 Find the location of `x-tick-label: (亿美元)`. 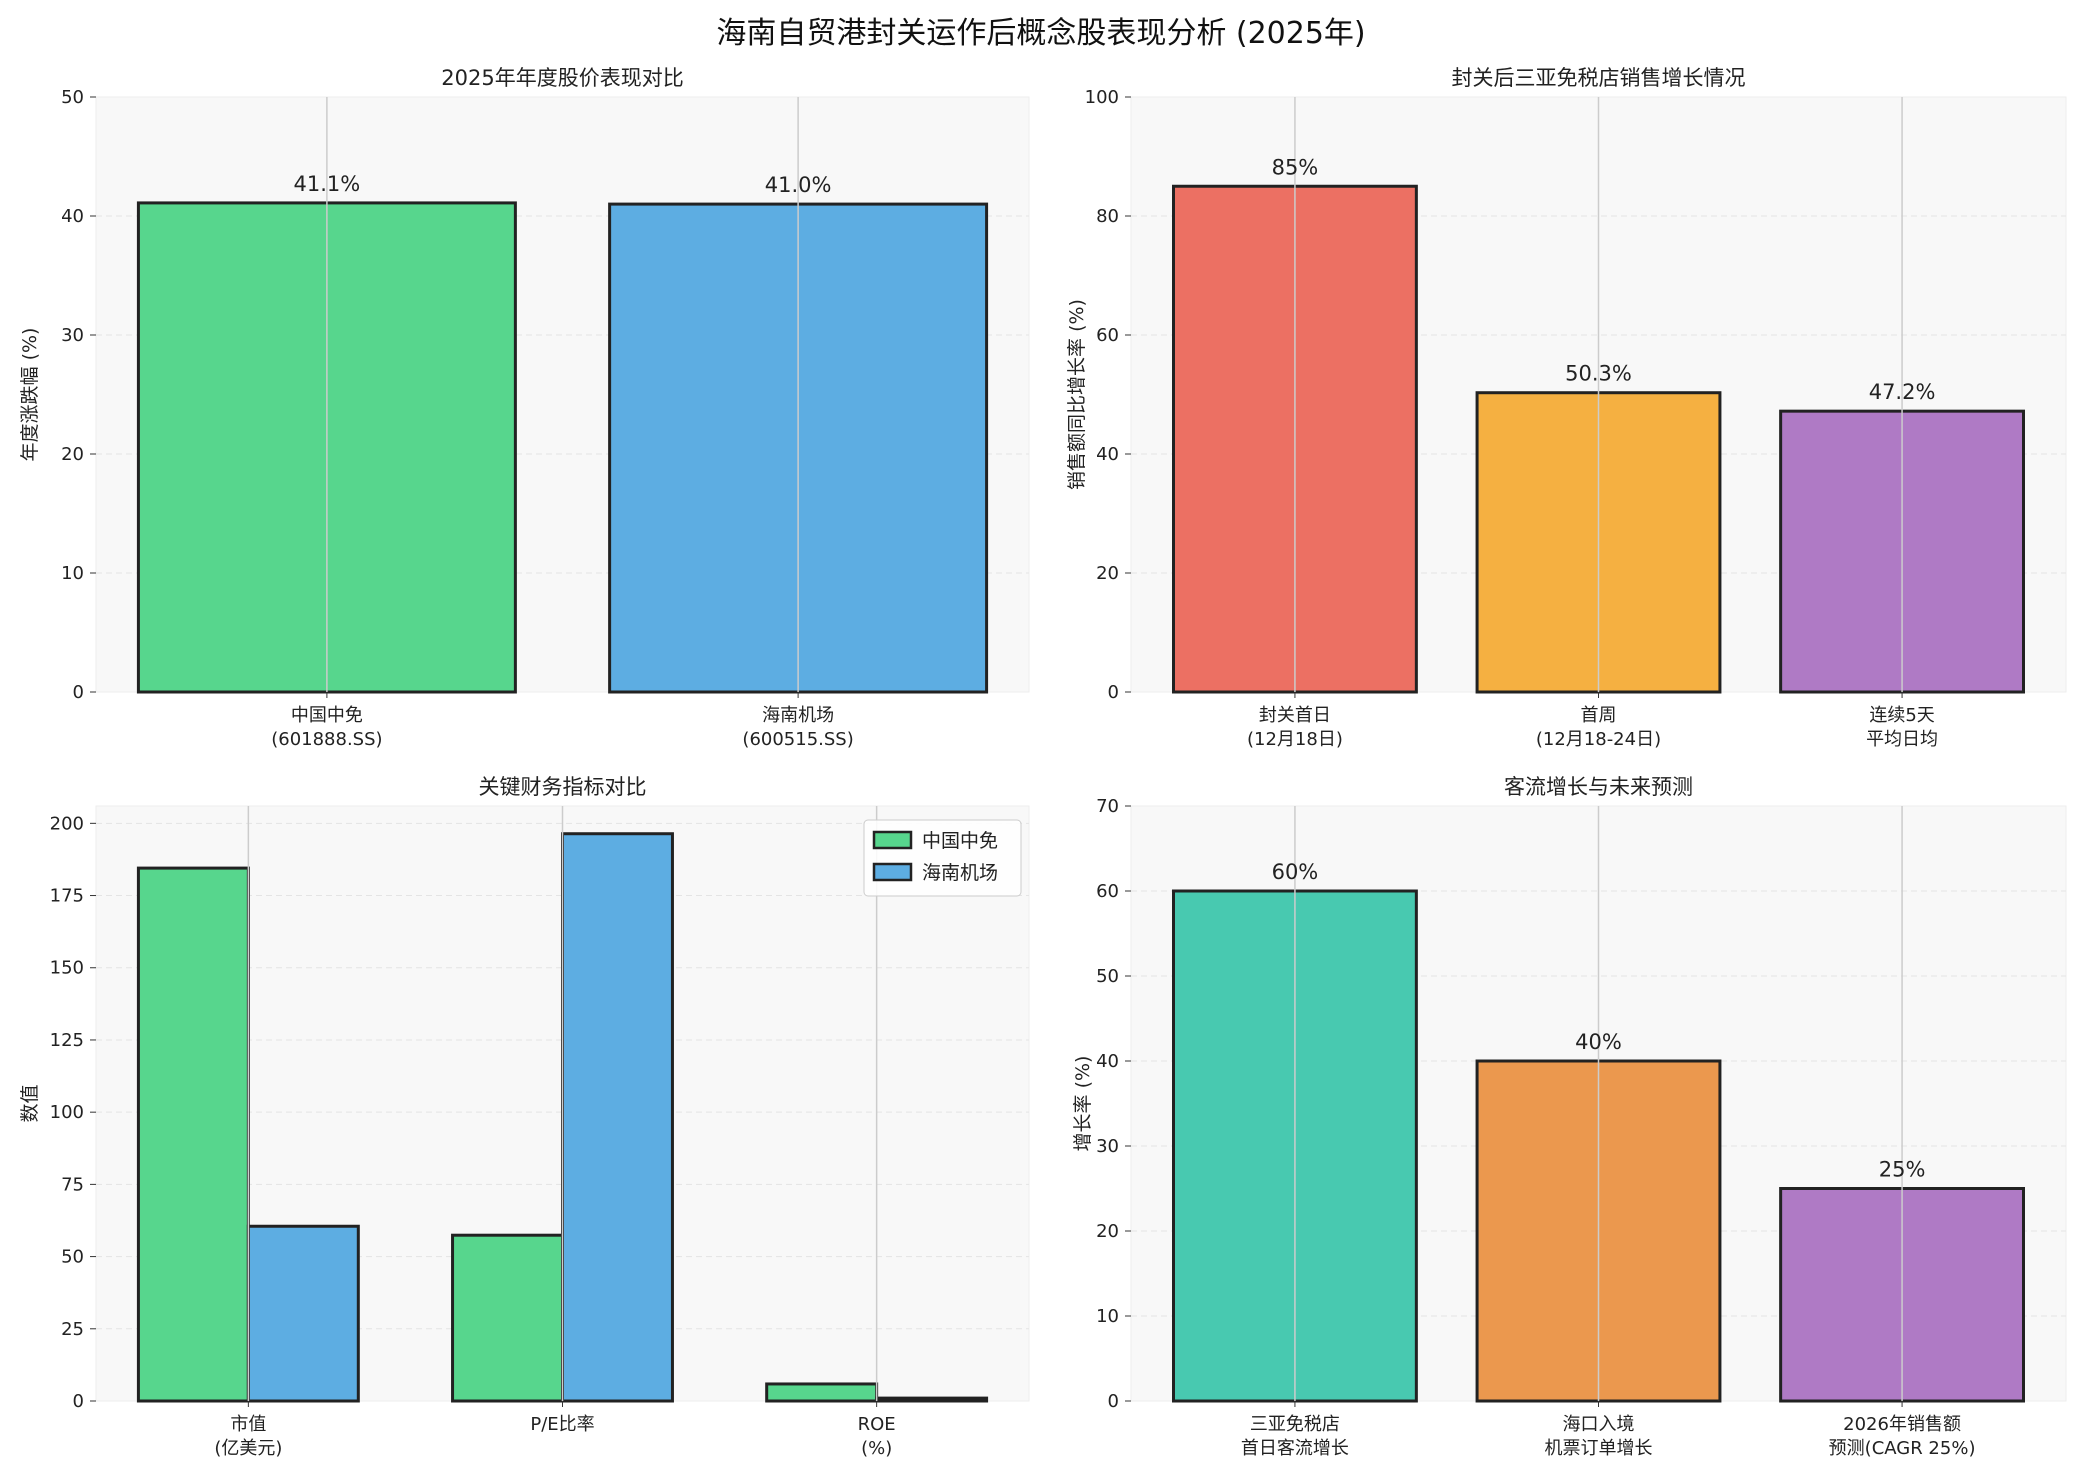

x-tick-label: (亿美元) is located at coordinates (248, 1448).